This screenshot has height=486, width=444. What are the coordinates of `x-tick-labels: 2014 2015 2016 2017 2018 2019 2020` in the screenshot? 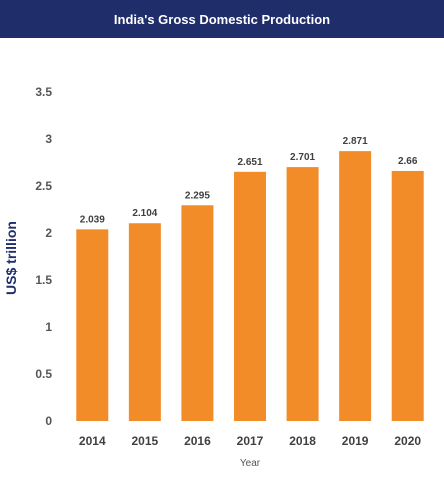 It's located at (250, 441).